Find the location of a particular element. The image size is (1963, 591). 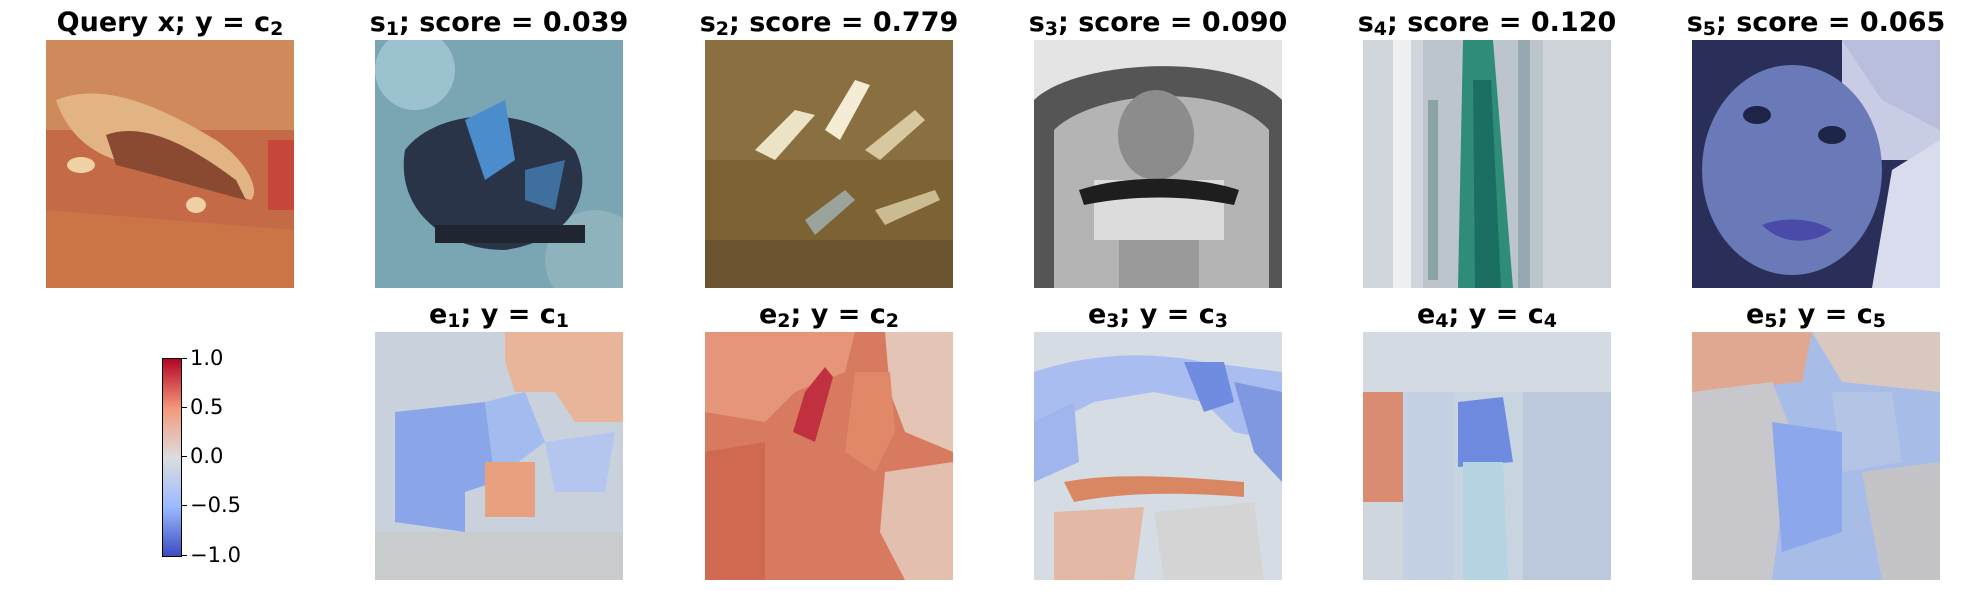

explanation-title-5: e5; y = c5 is located at coordinates (1815, 315).